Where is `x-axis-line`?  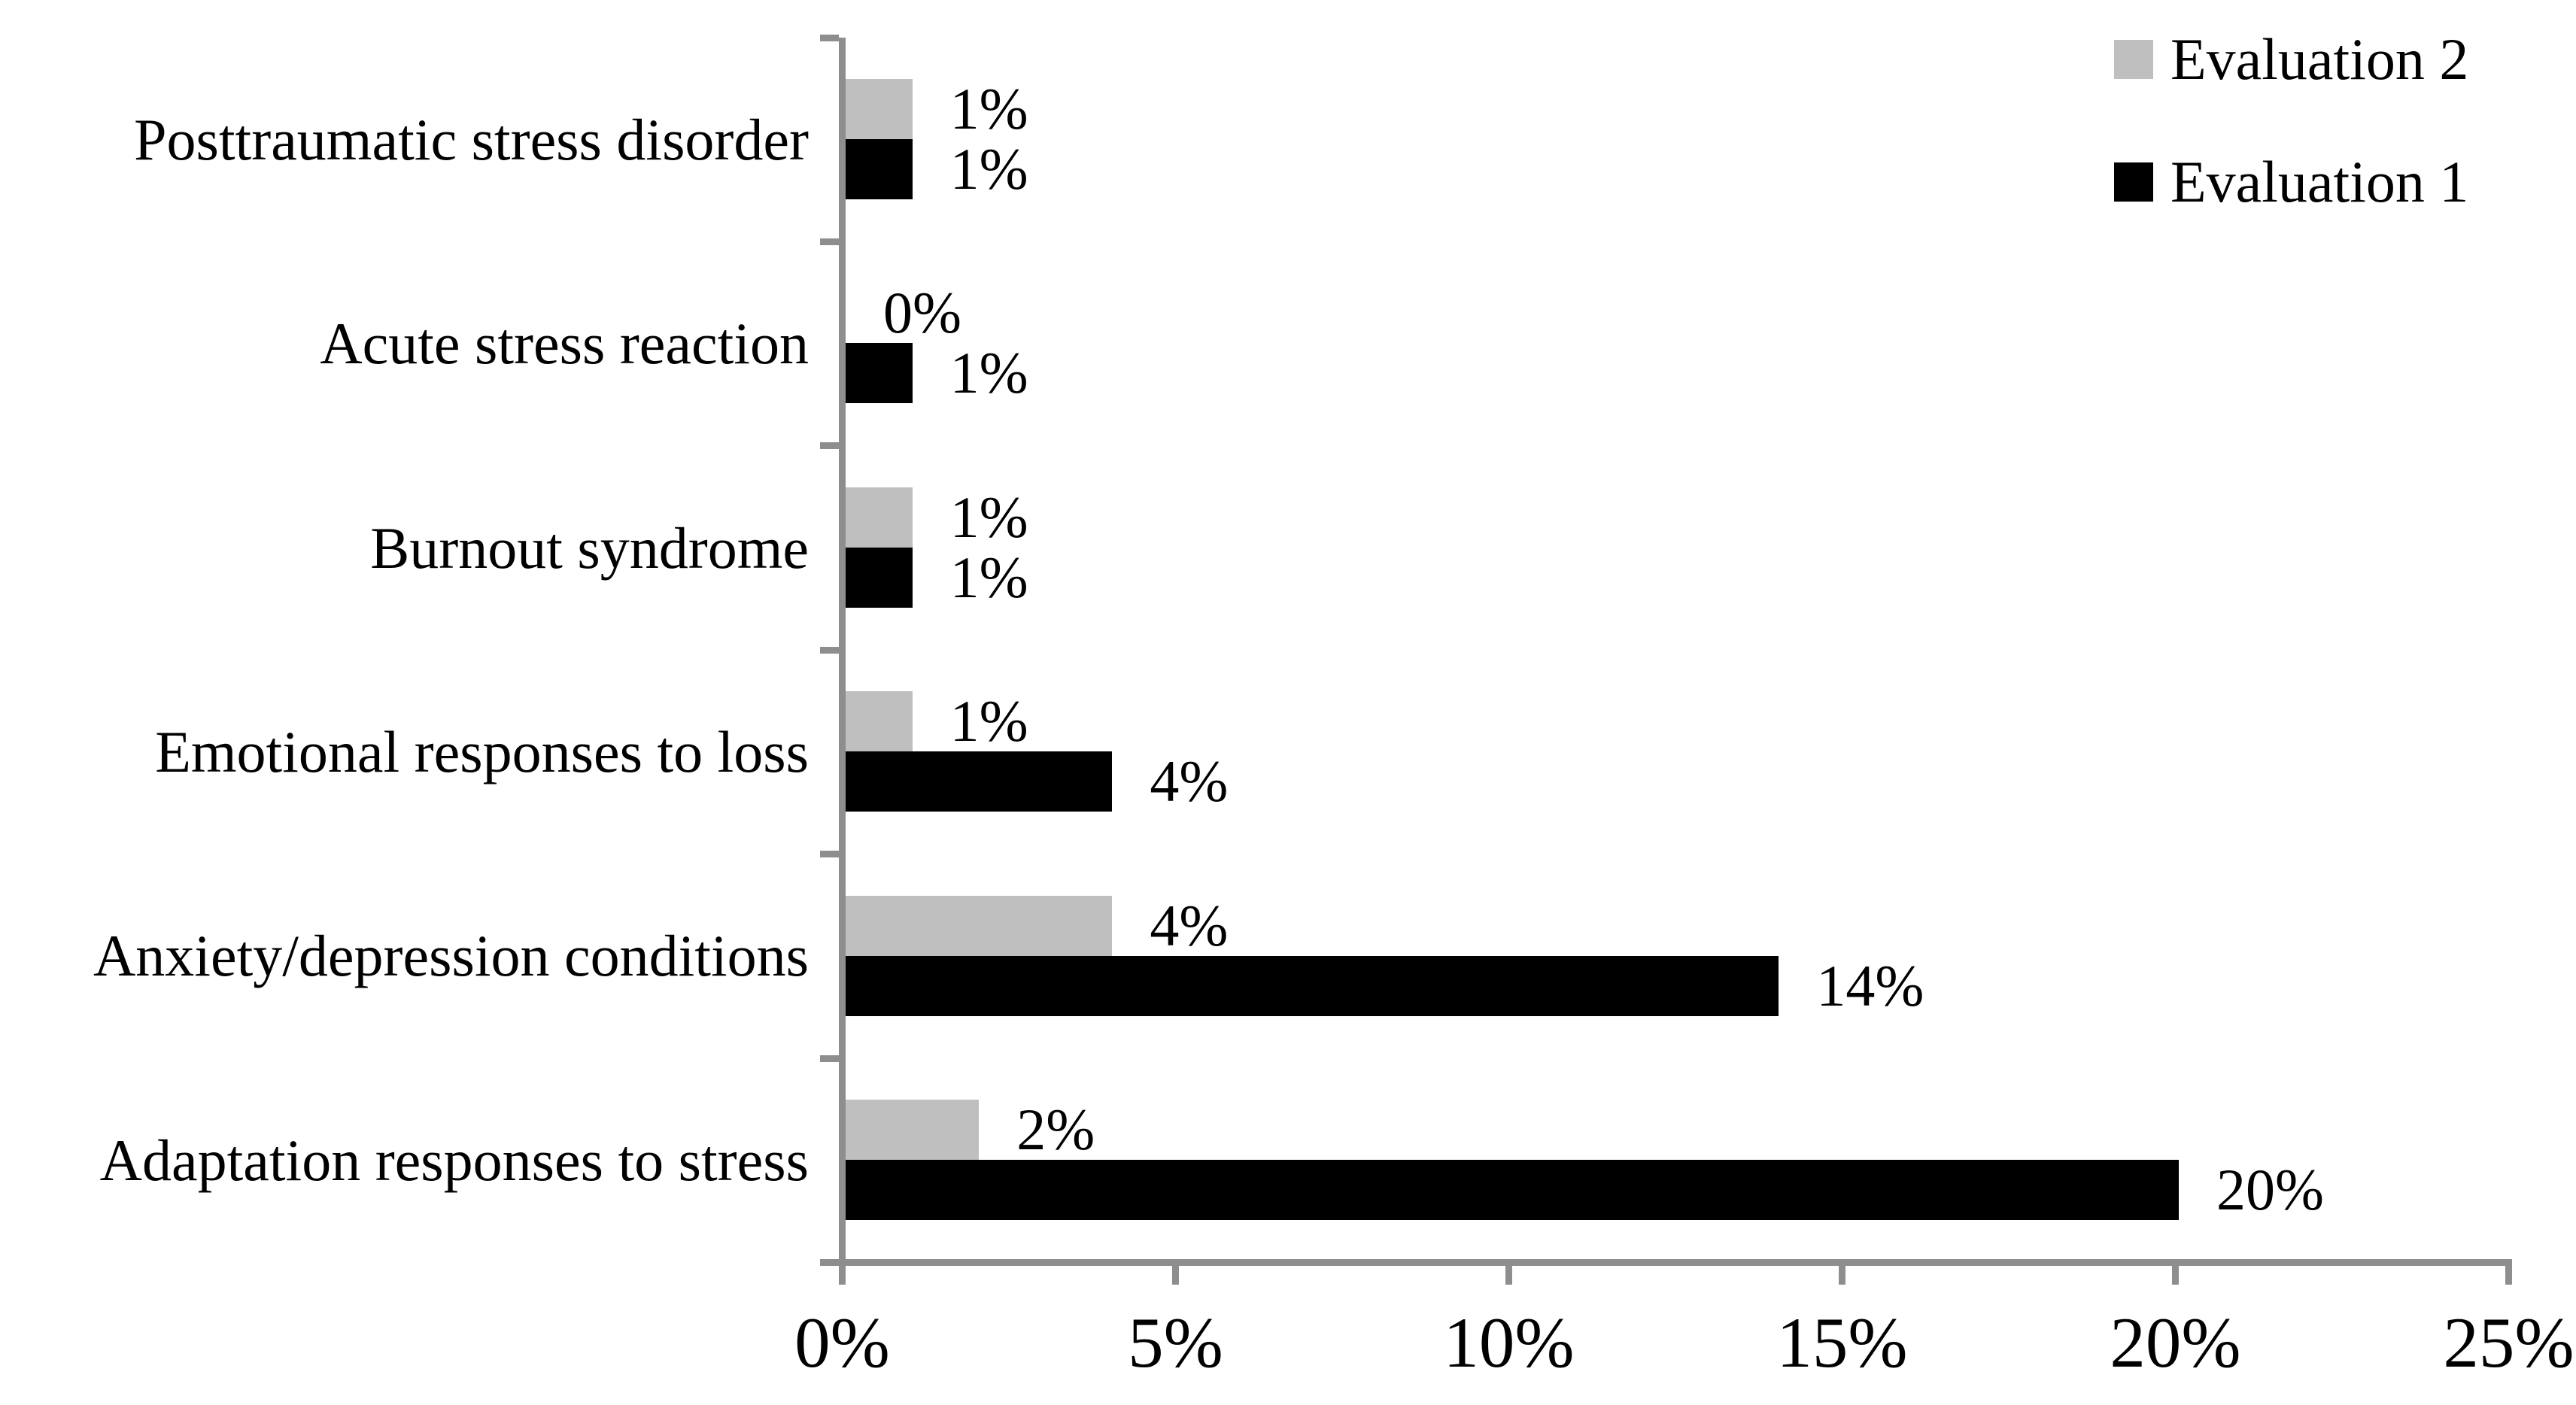 x-axis-line is located at coordinates (1666, 1262).